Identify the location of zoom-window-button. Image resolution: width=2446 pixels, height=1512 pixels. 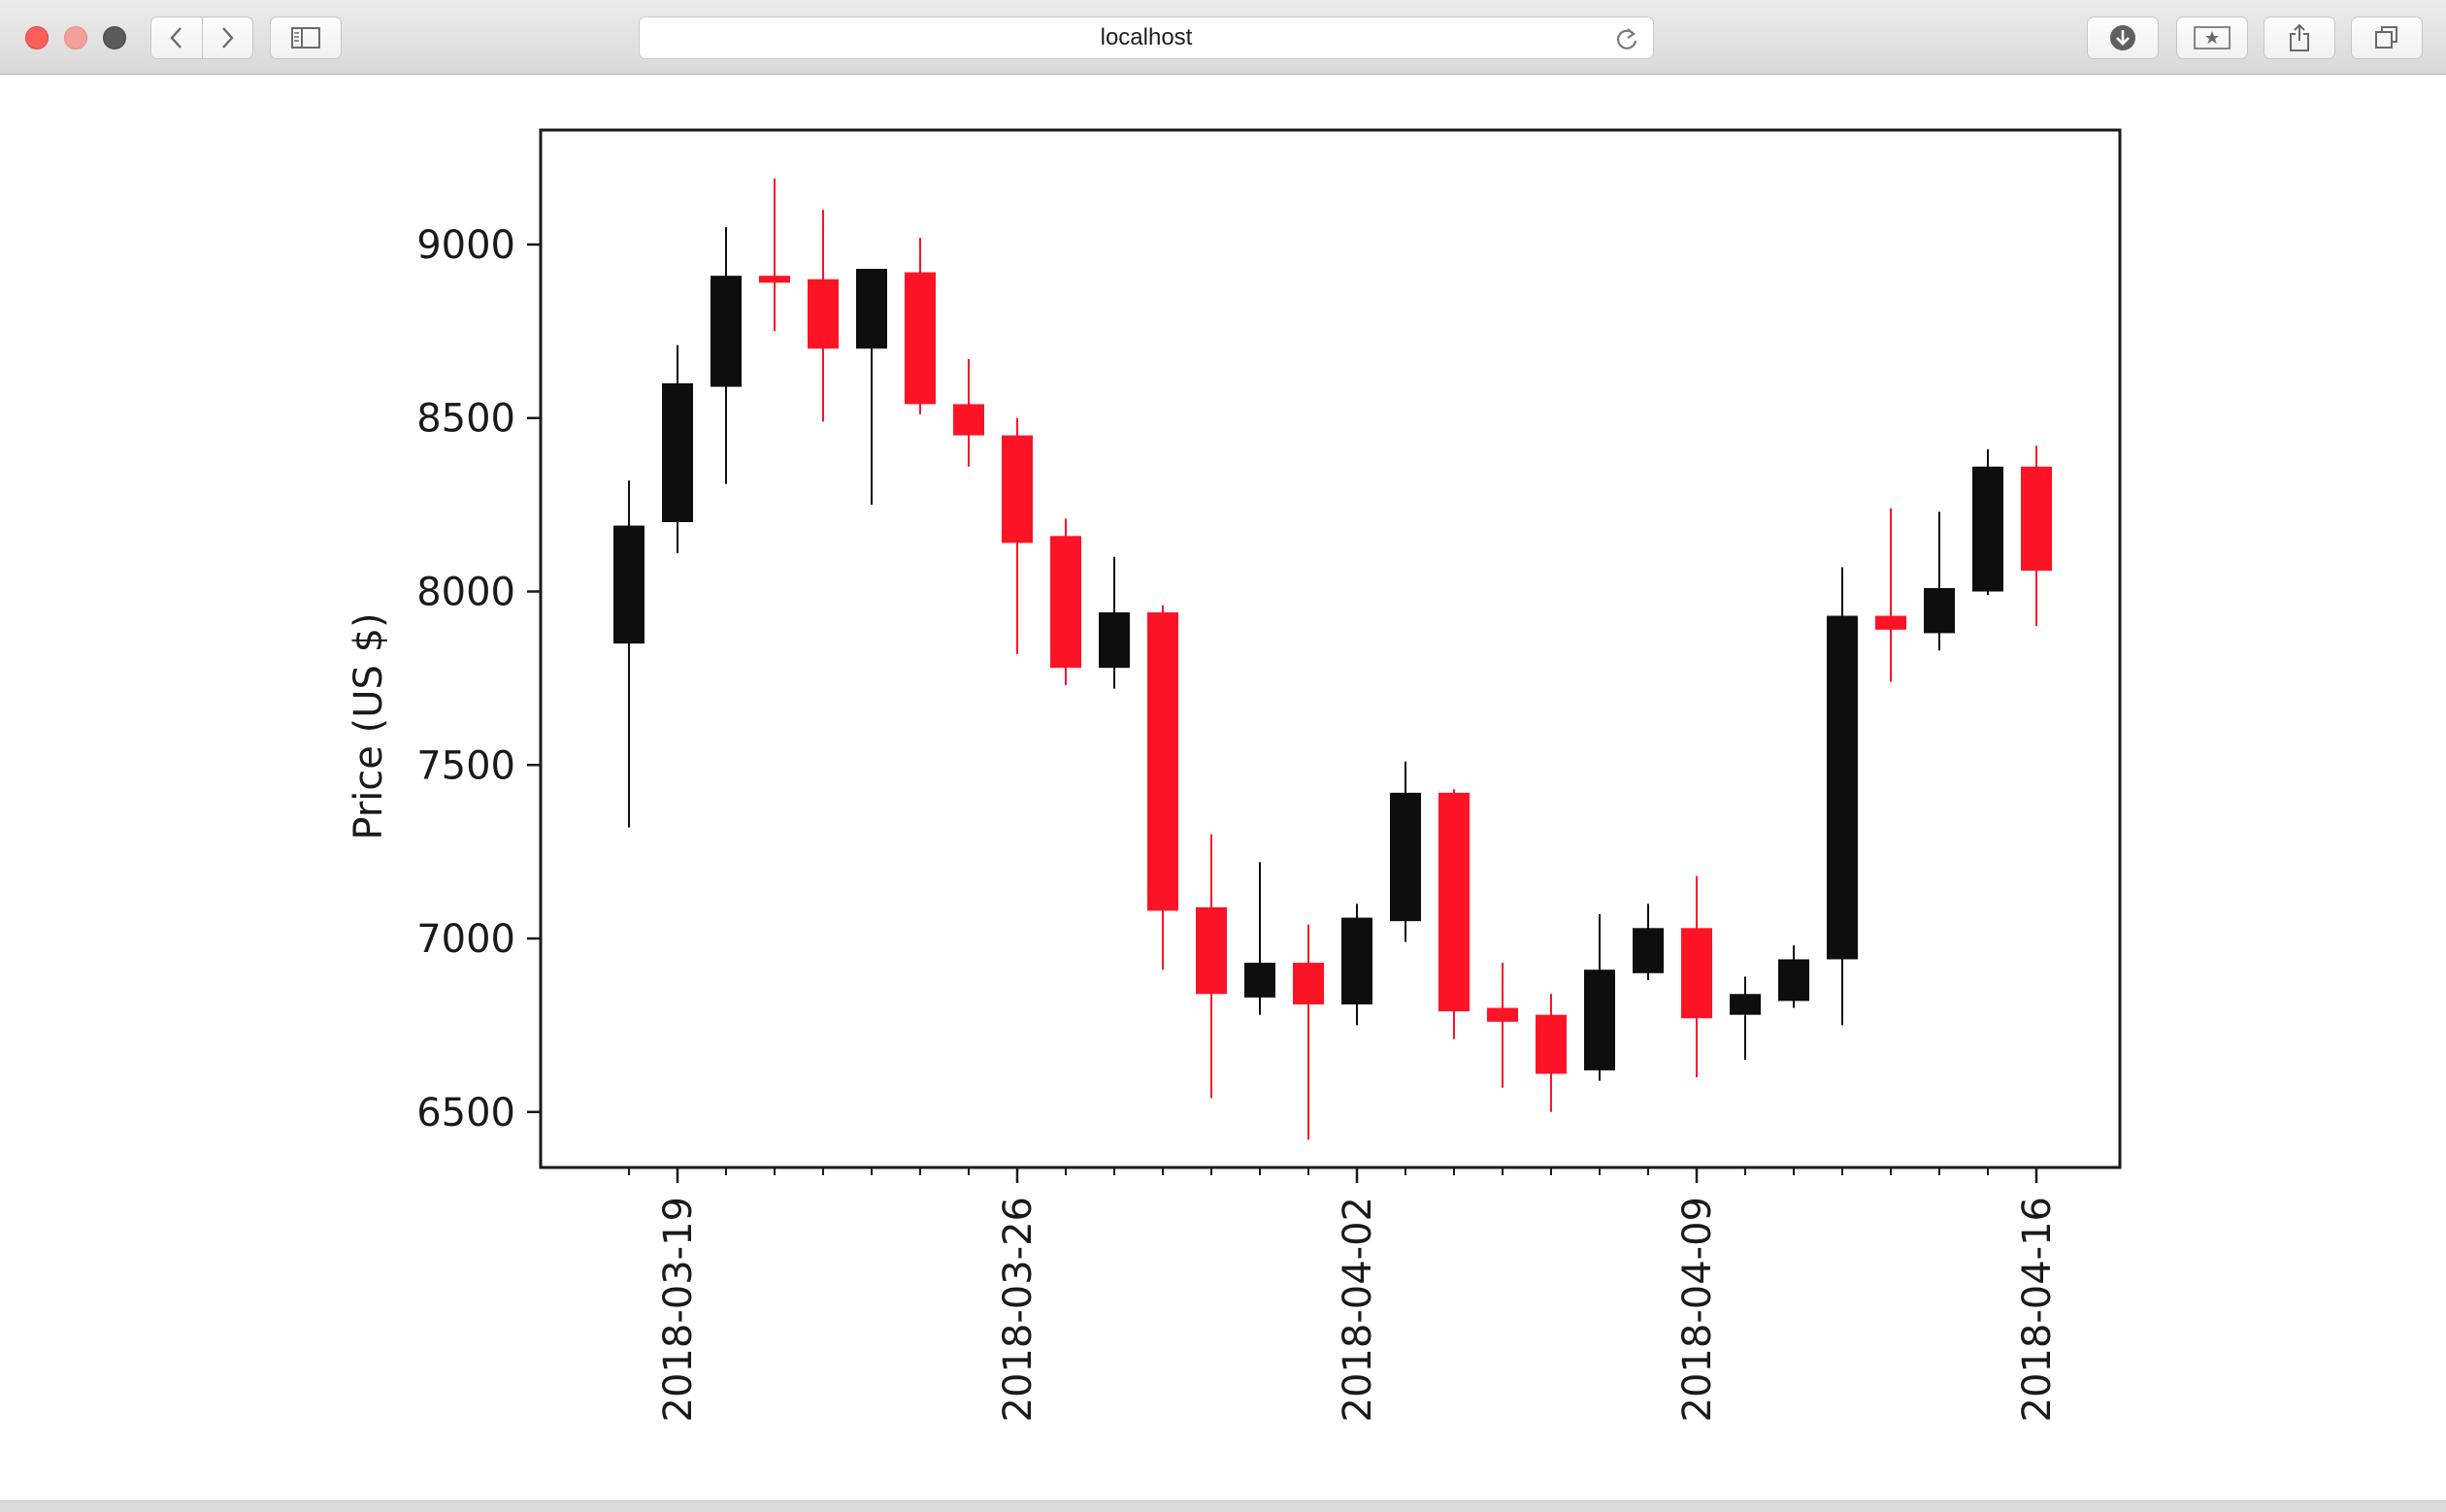
(114, 37).